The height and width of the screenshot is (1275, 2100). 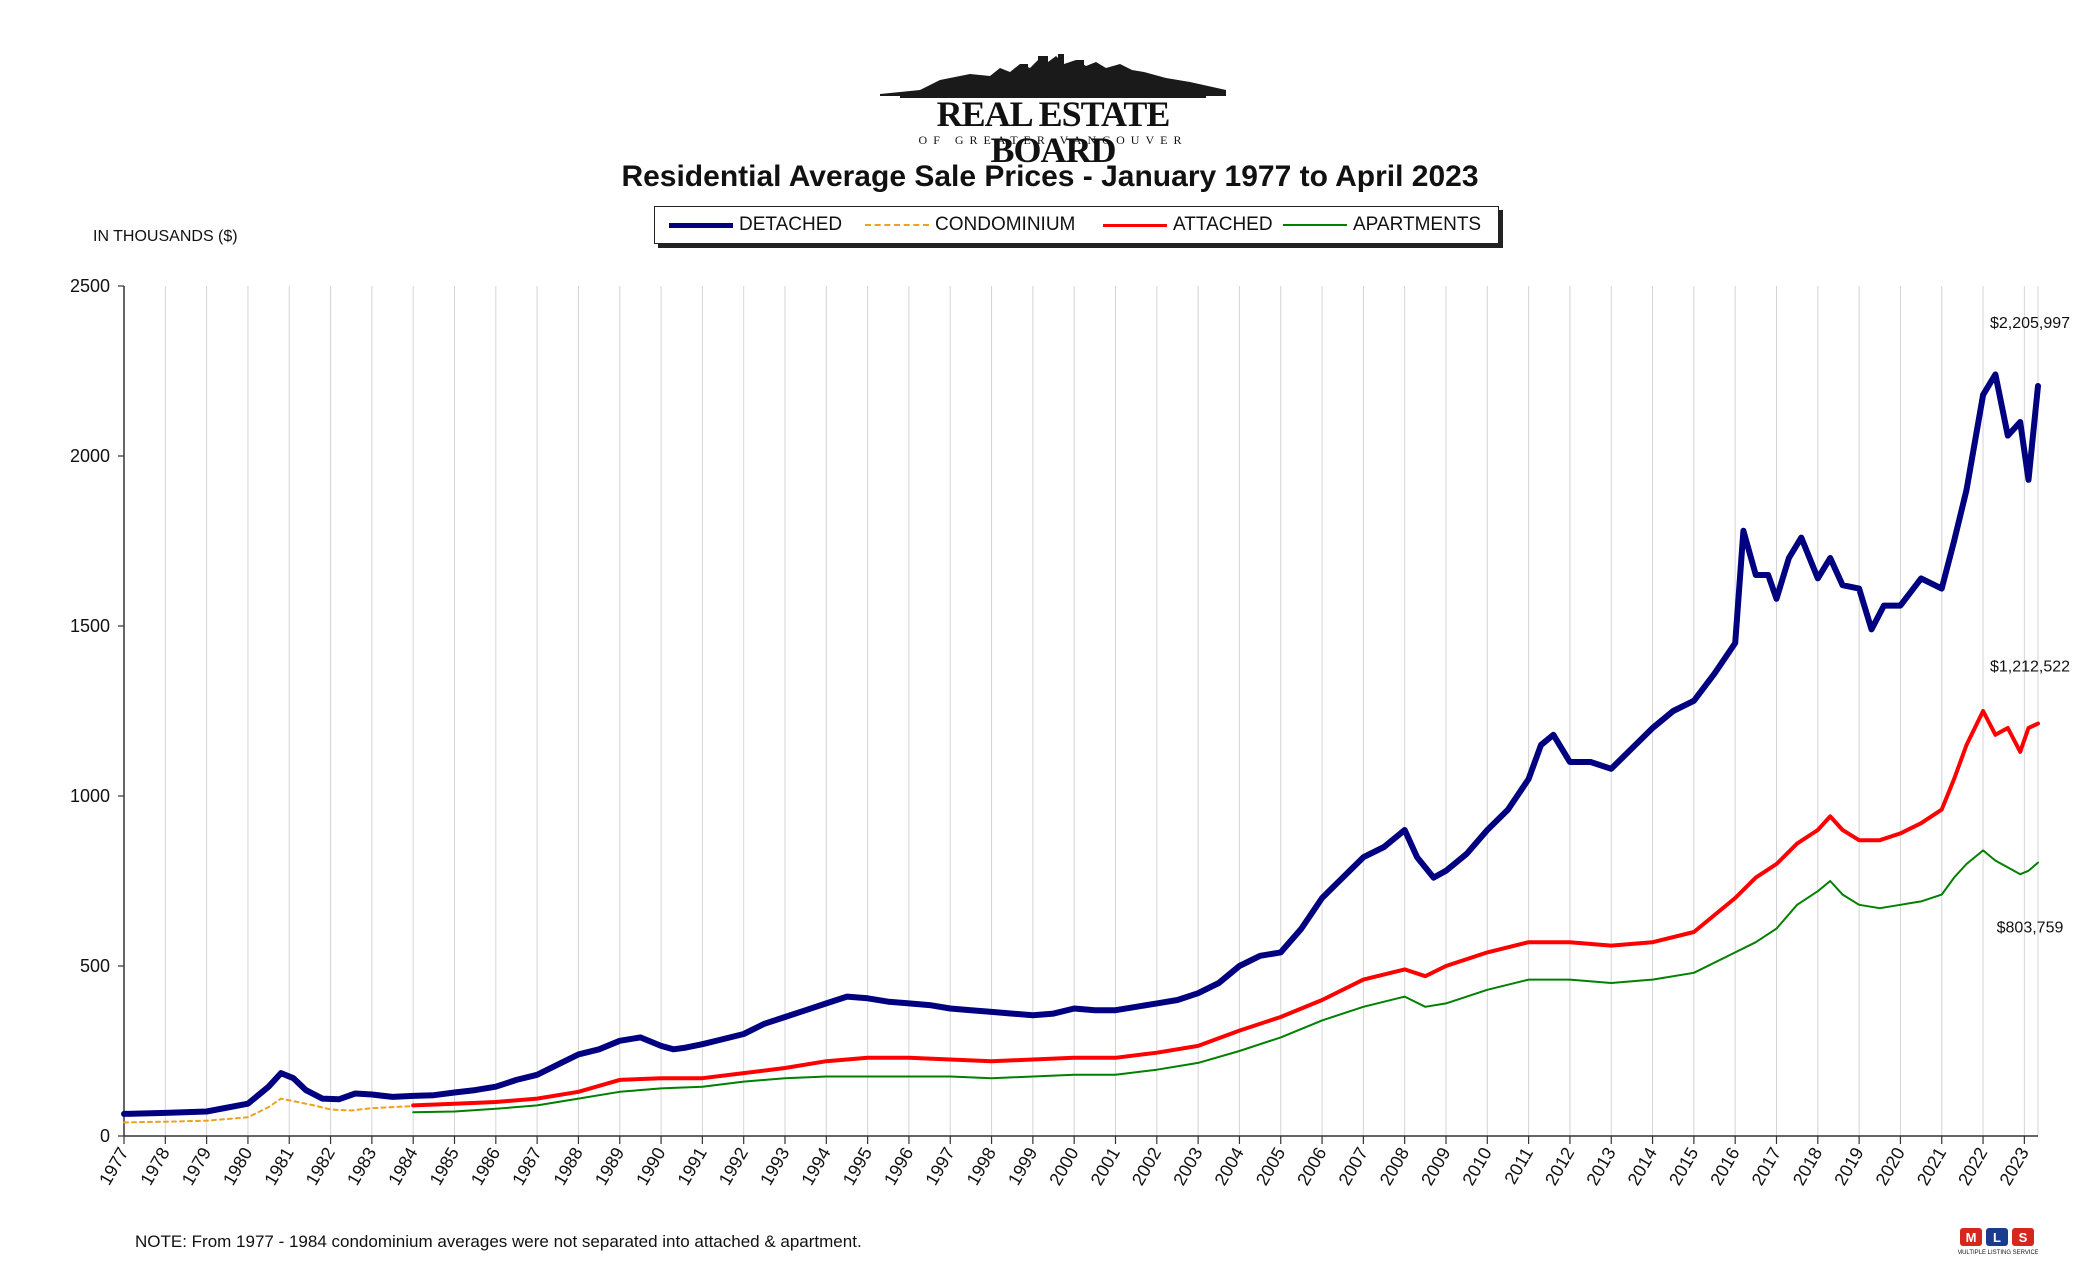 What do you see at coordinates (2030, 667) in the screenshot?
I see `annotation-attached: $1,212,522` at bounding box center [2030, 667].